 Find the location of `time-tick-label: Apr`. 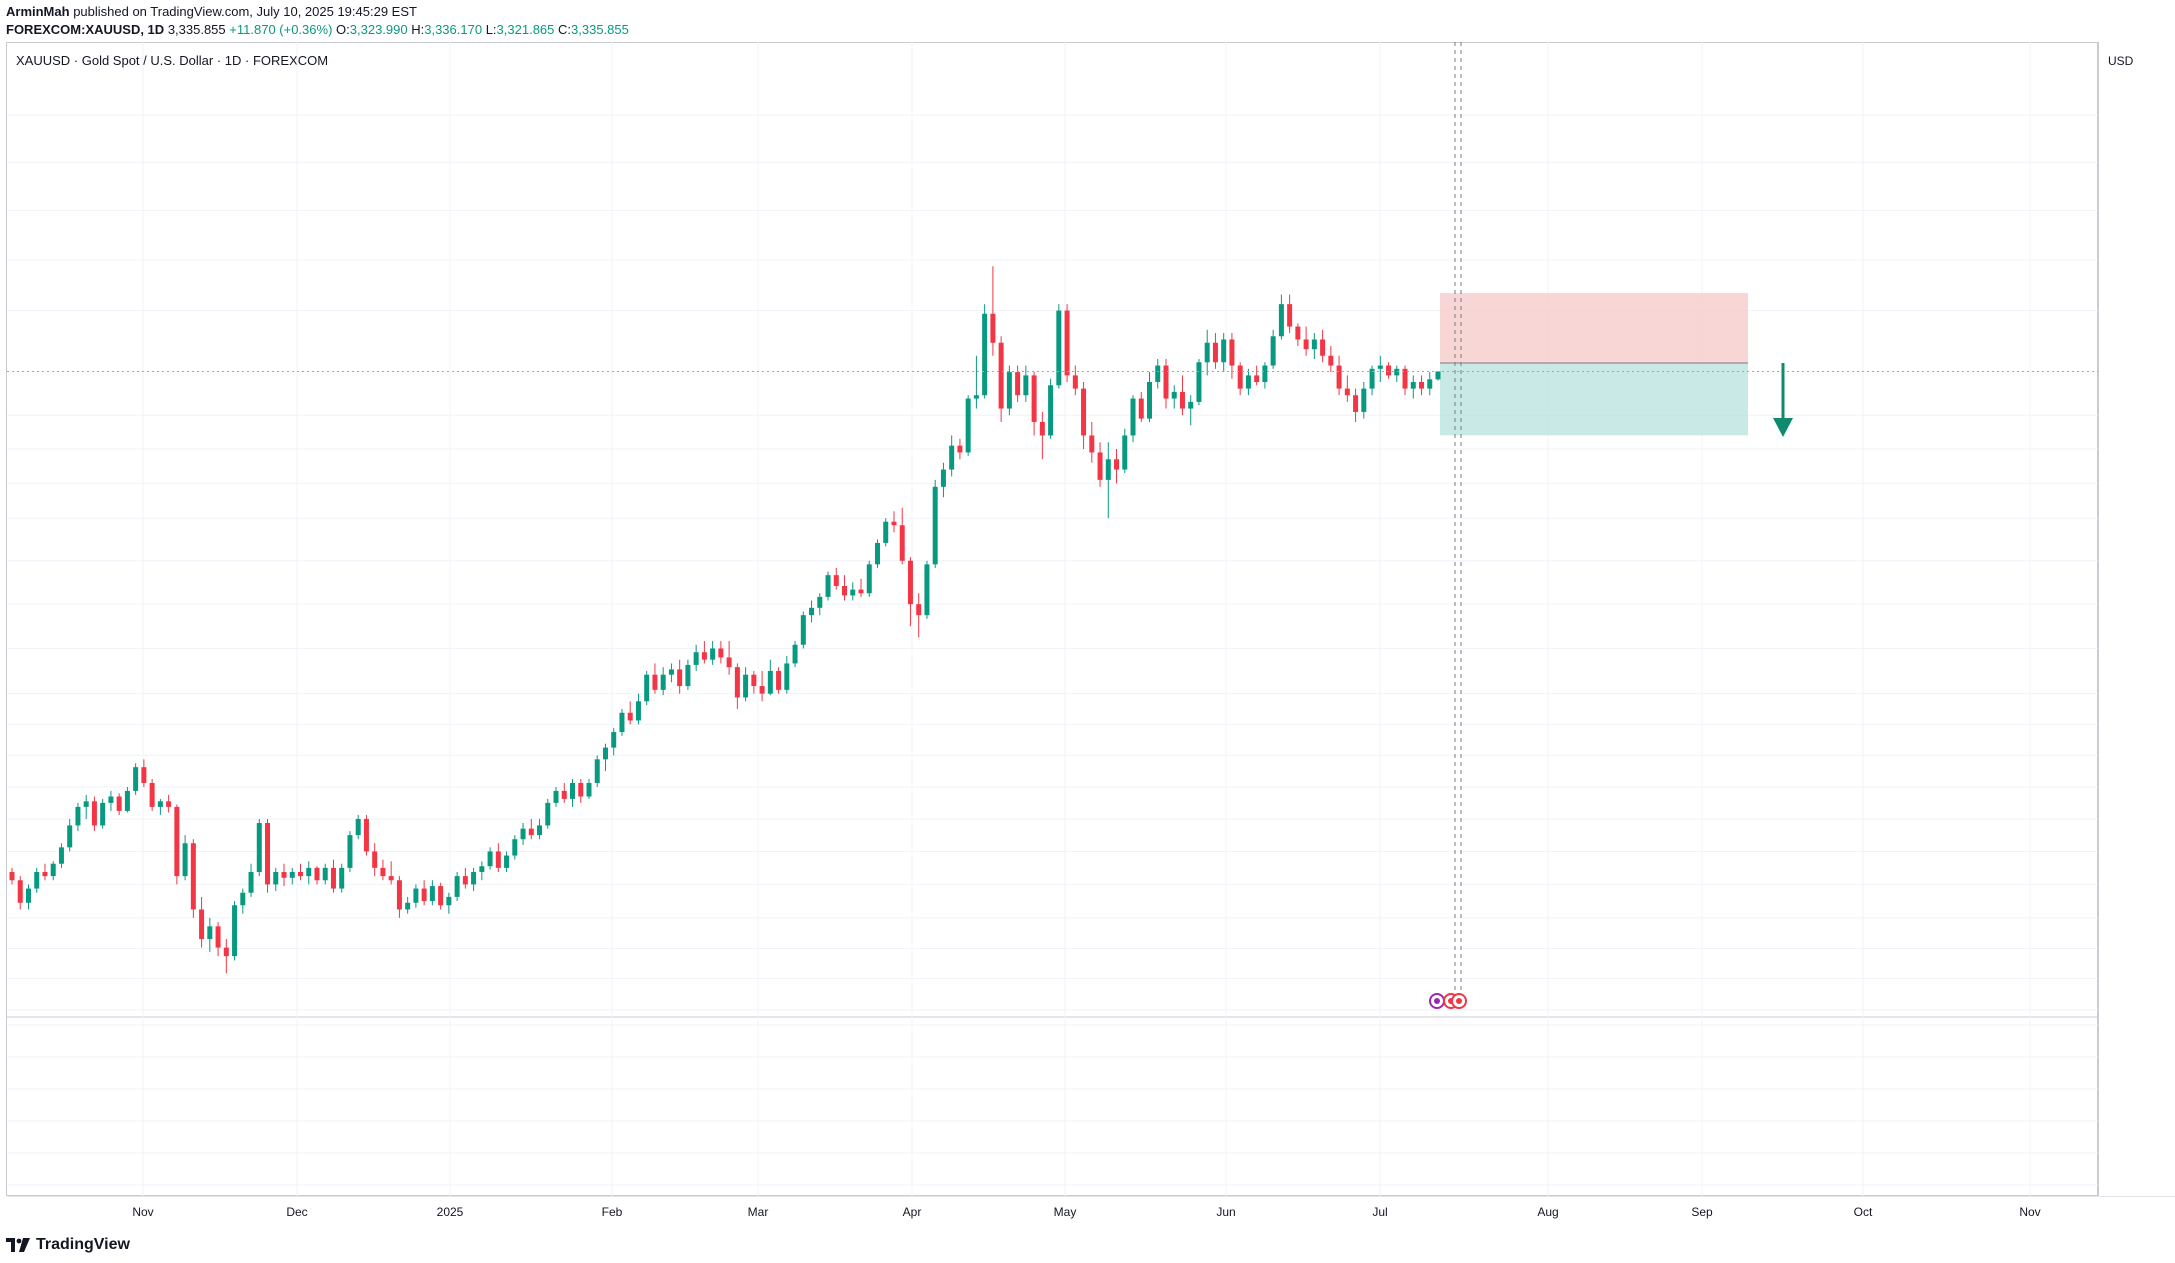

time-tick-label: Apr is located at coordinates (912, 1212).